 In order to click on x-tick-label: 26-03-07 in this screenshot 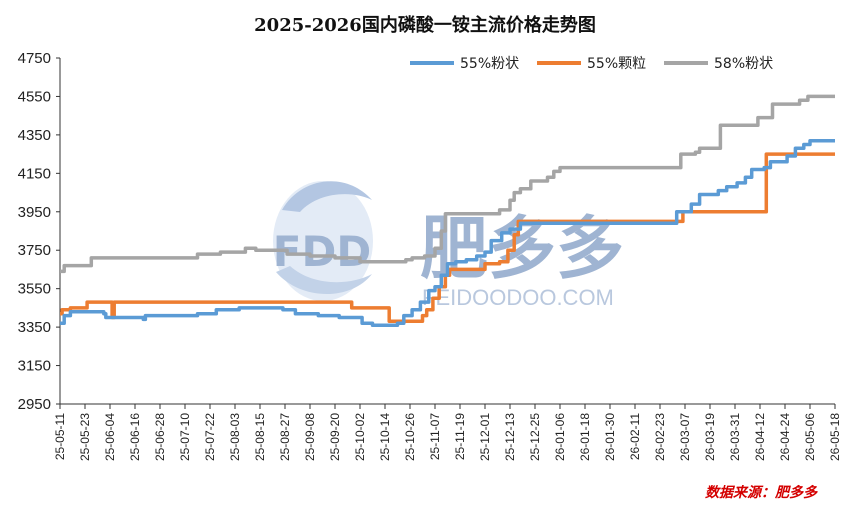, I will do `click(685, 437)`.